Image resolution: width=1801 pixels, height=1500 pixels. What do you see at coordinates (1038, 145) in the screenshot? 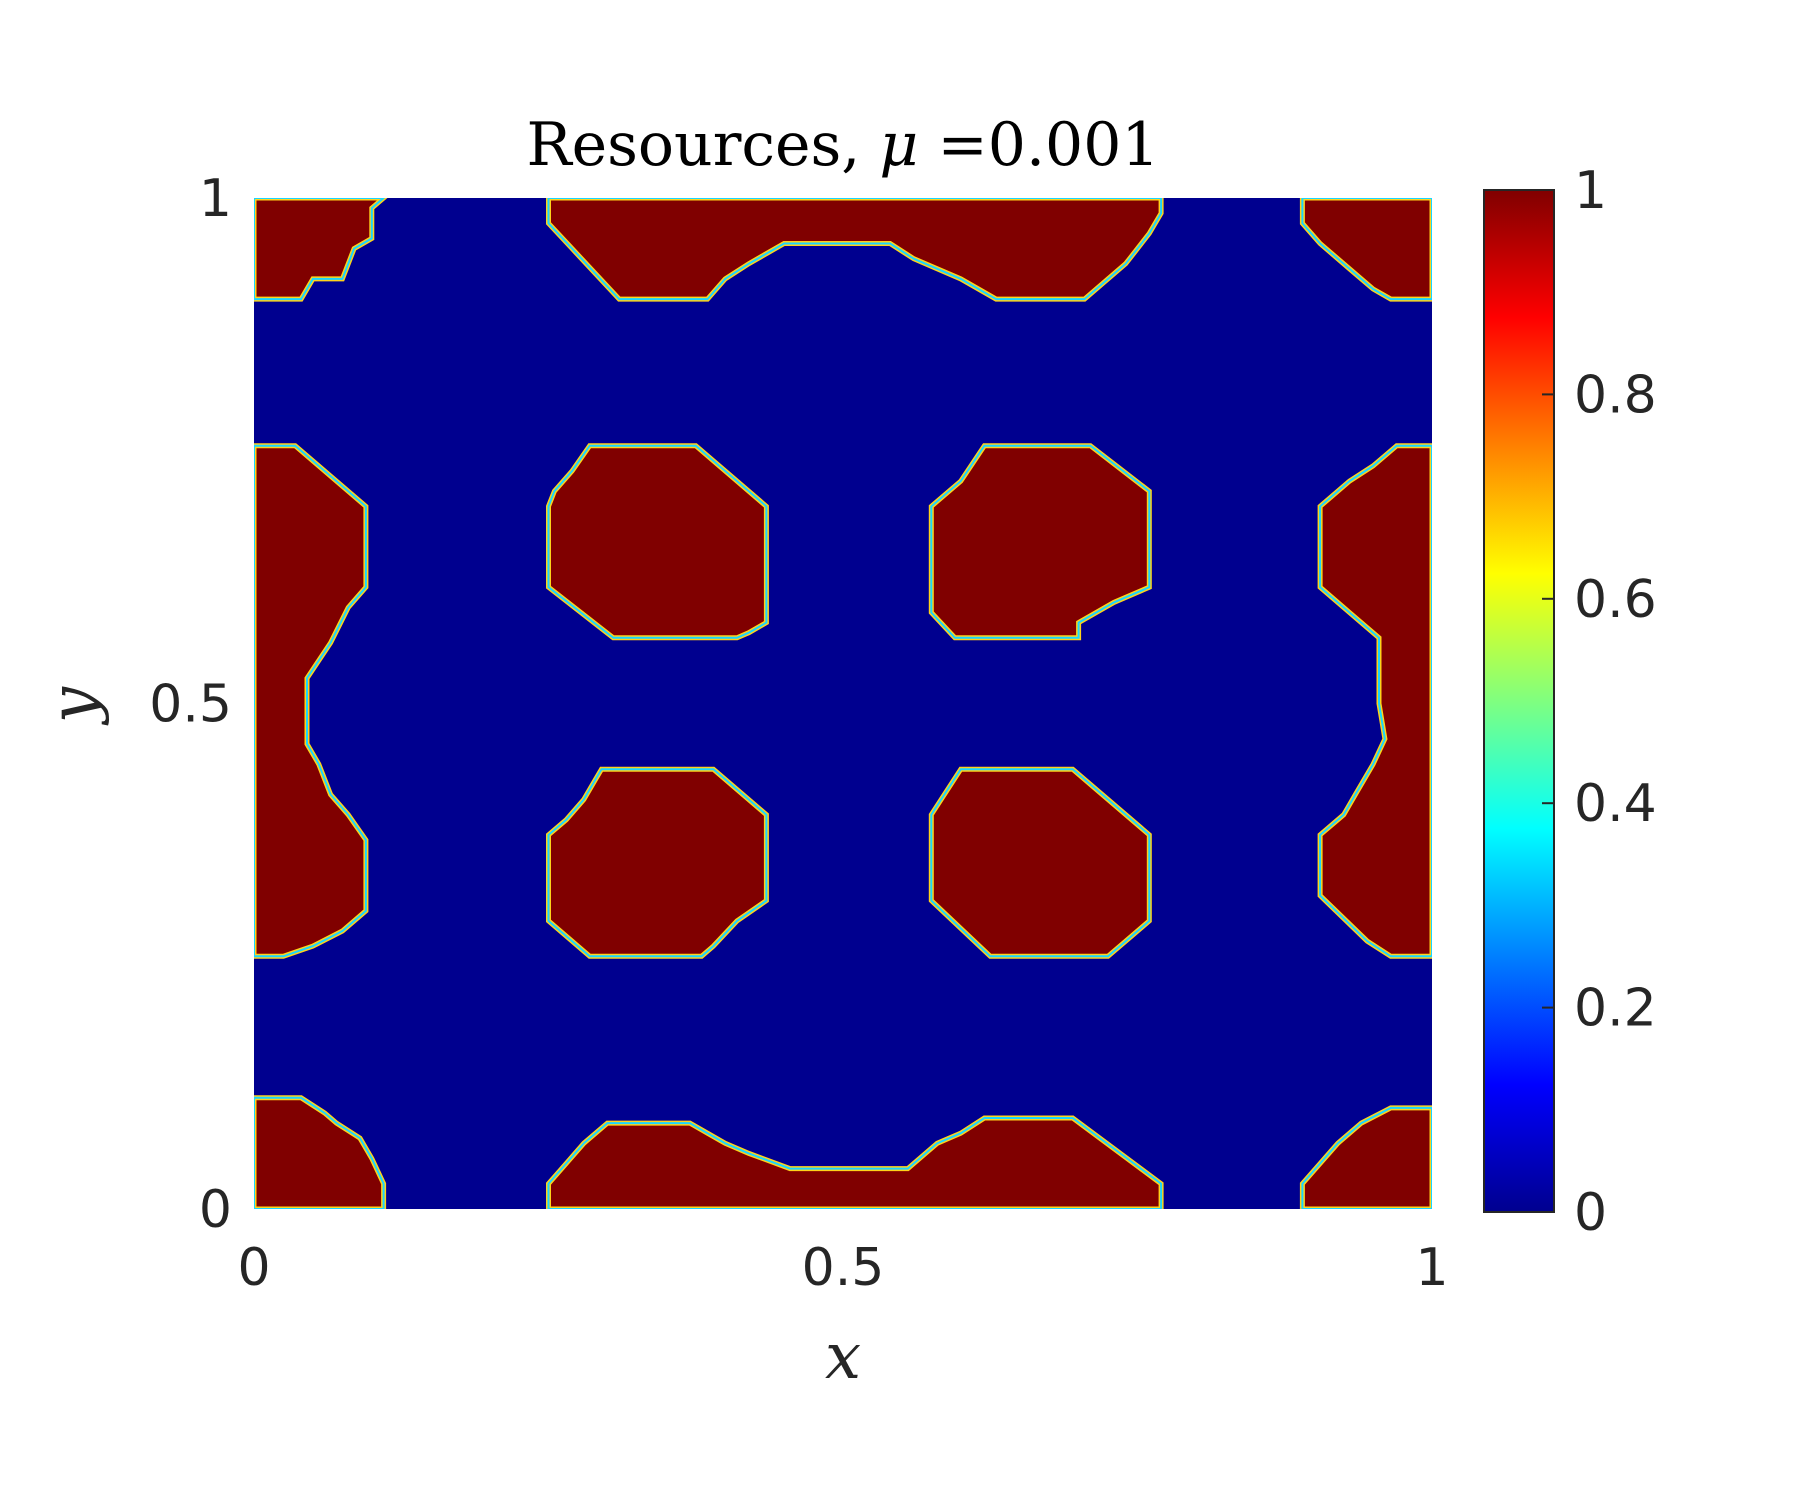
I see `title-suffix: =0.001` at bounding box center [1038, 145].